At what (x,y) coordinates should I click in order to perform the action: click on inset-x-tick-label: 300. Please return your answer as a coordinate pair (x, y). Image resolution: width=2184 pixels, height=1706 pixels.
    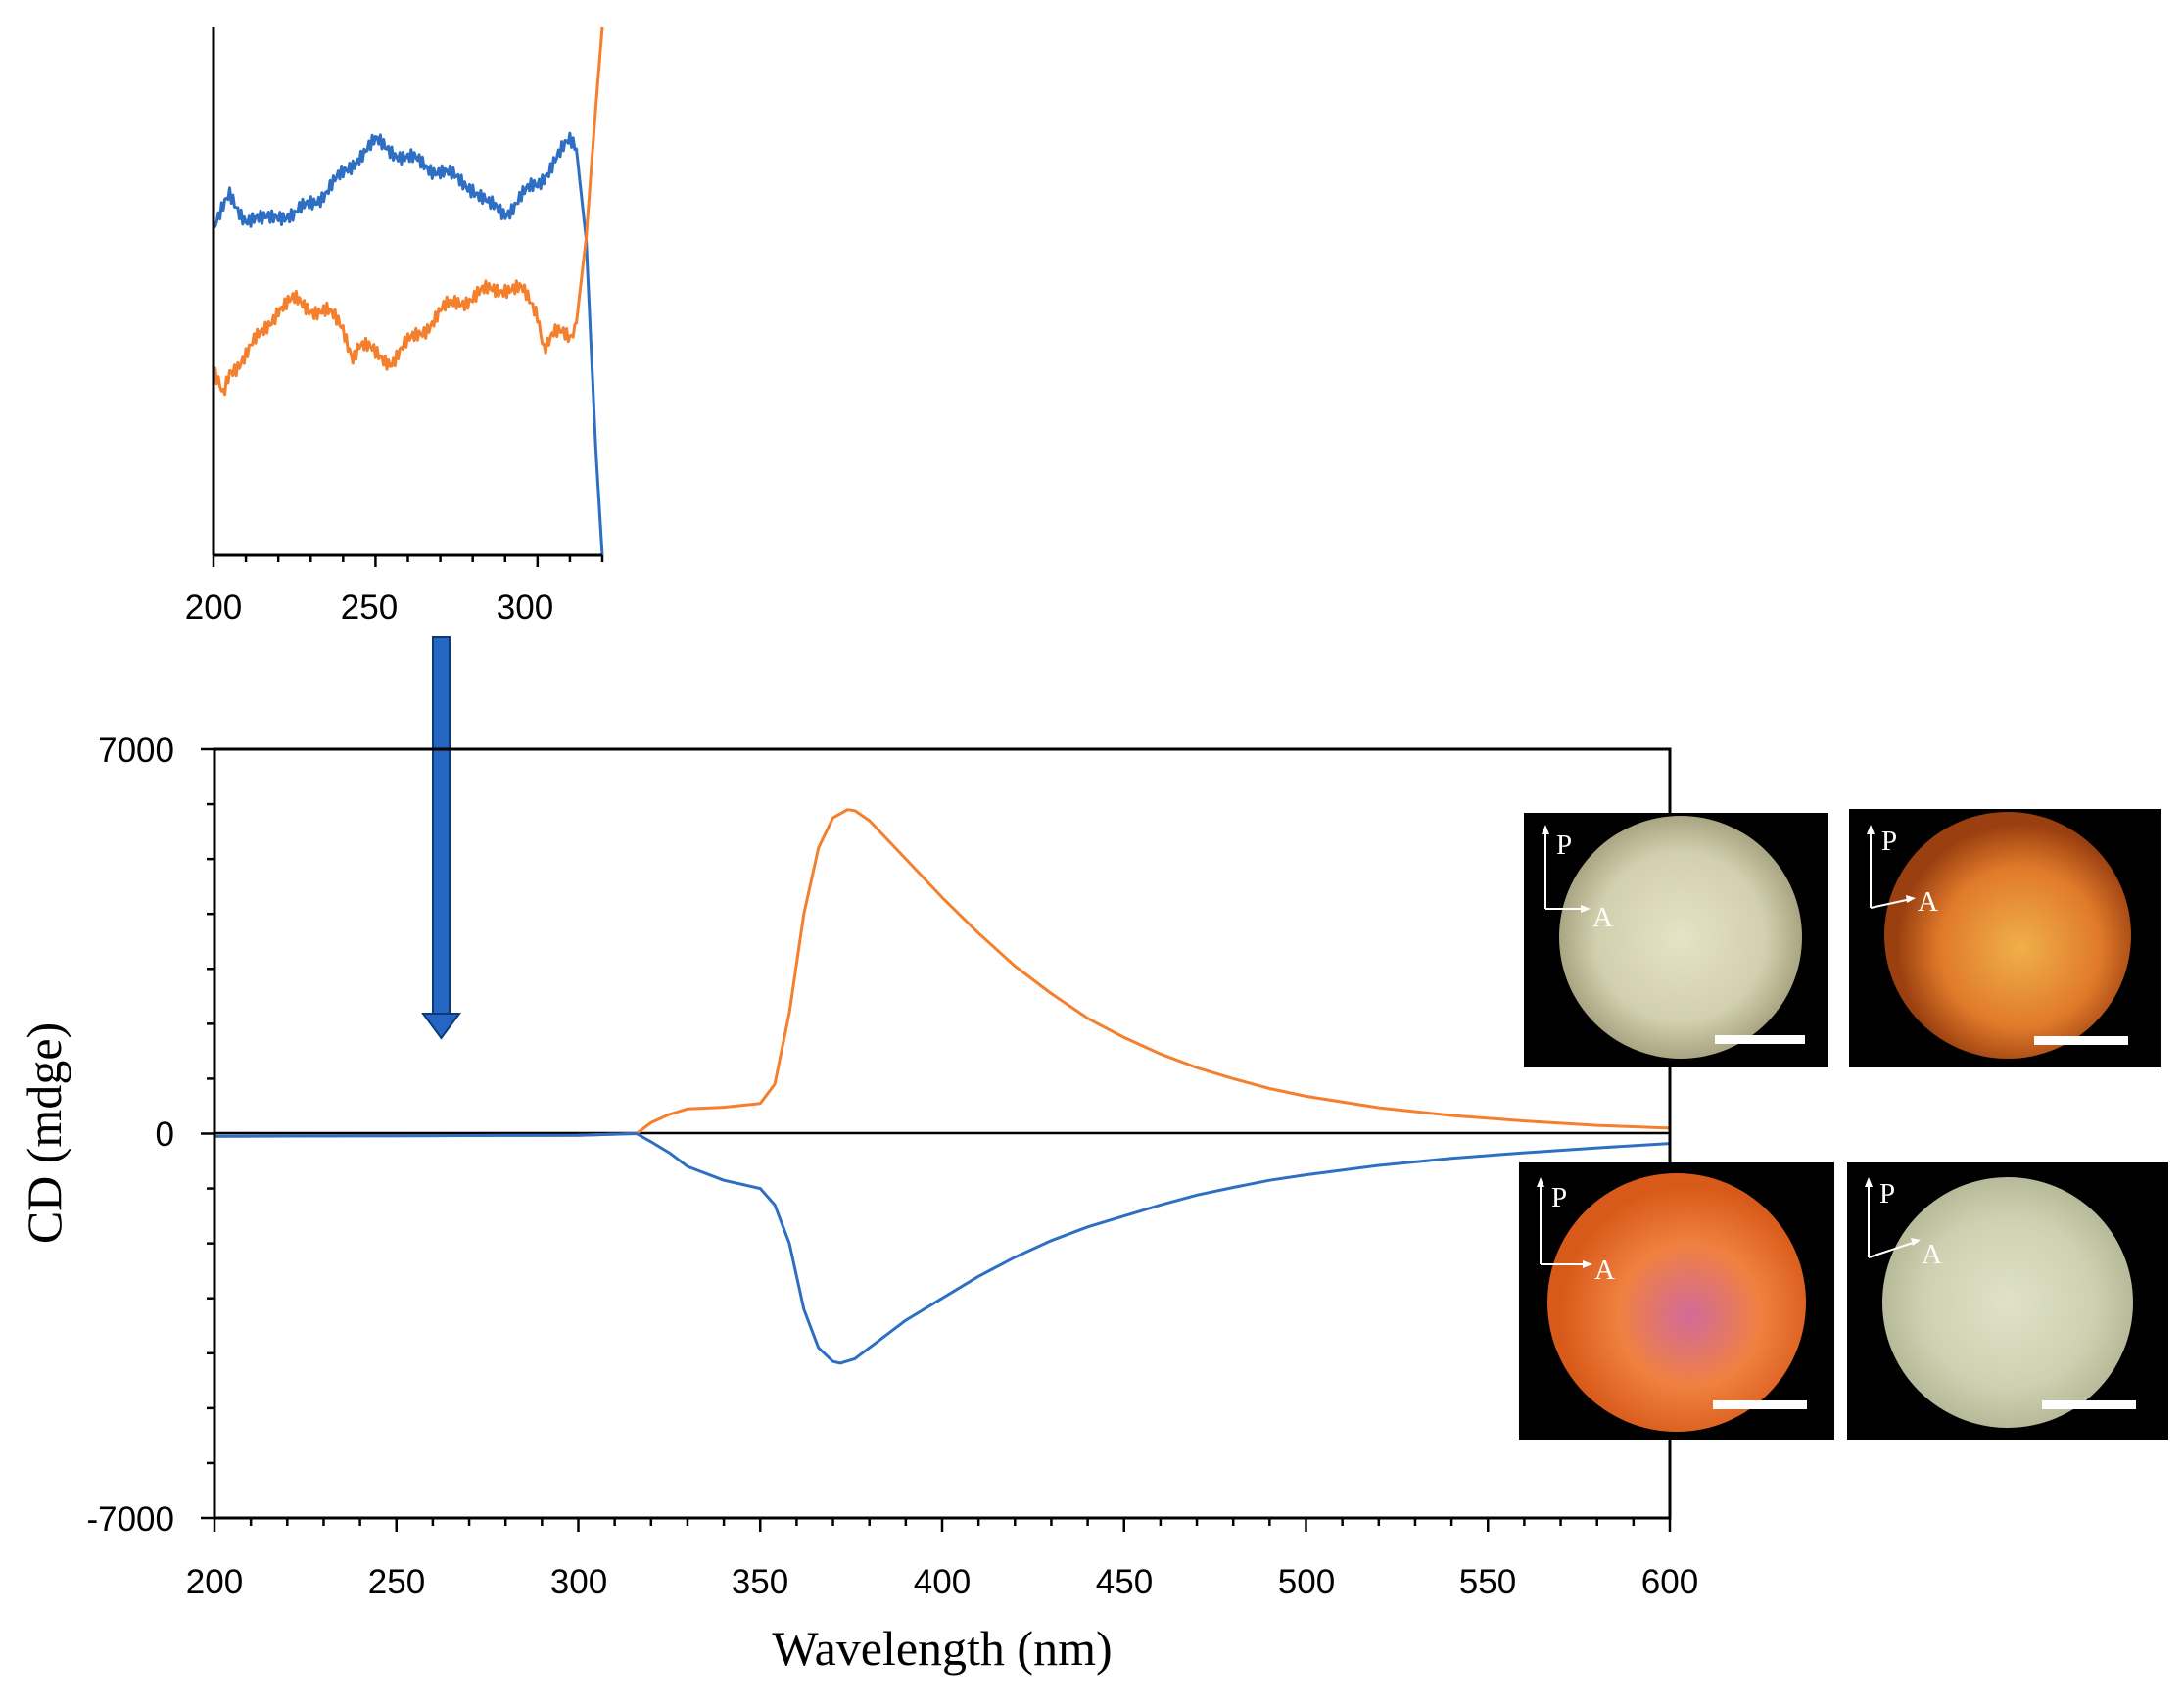
    Looking at the image, I should click on (525, 608).